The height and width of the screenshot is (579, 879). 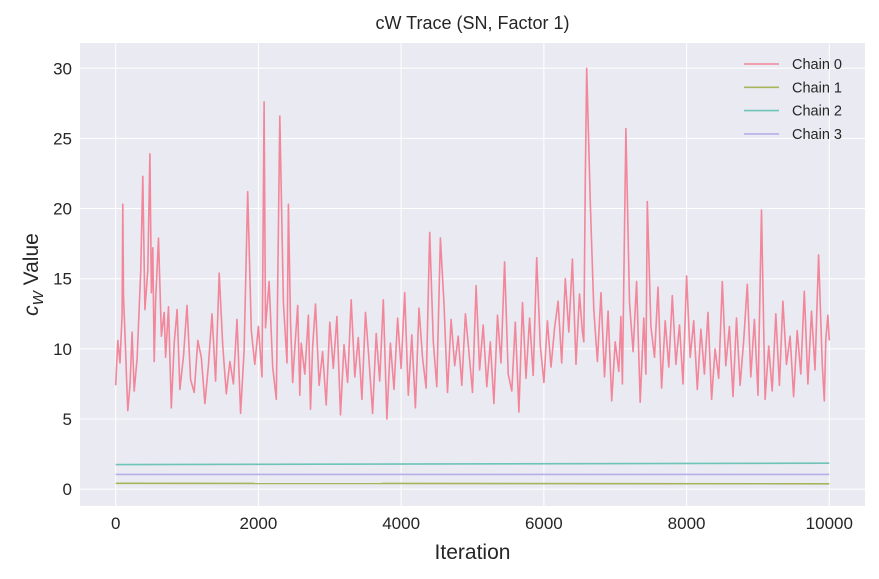 What do you see at coordinates (401, 523) in the screenshot?
I see `x-tick-label: 4000` at bounding box center [401, 523].